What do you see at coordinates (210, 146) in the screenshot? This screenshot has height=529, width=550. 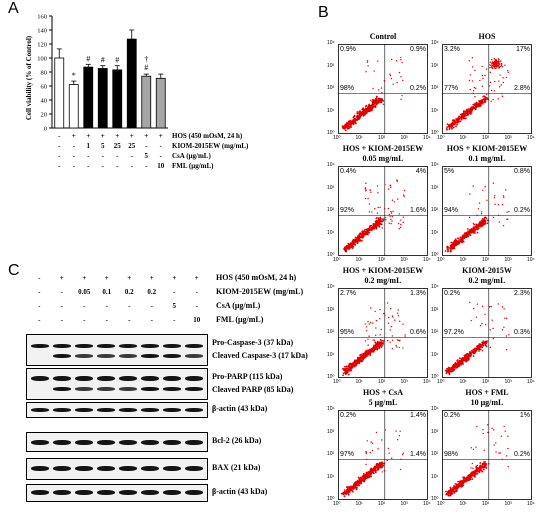 I see `condition-label: KIOM-2015EW (mg/mL)` at bounding box center [210, 146].